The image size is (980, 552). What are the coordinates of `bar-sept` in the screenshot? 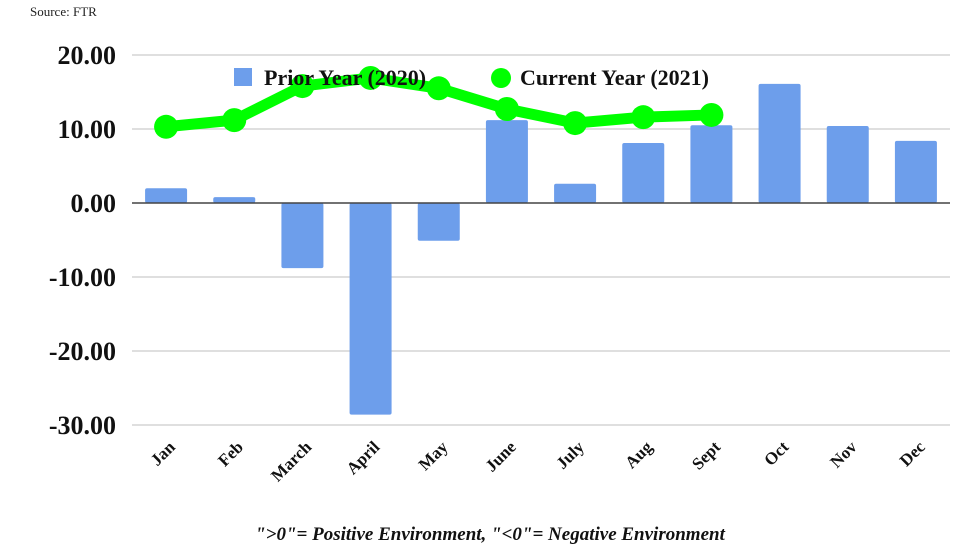 It's located at (711, 164).